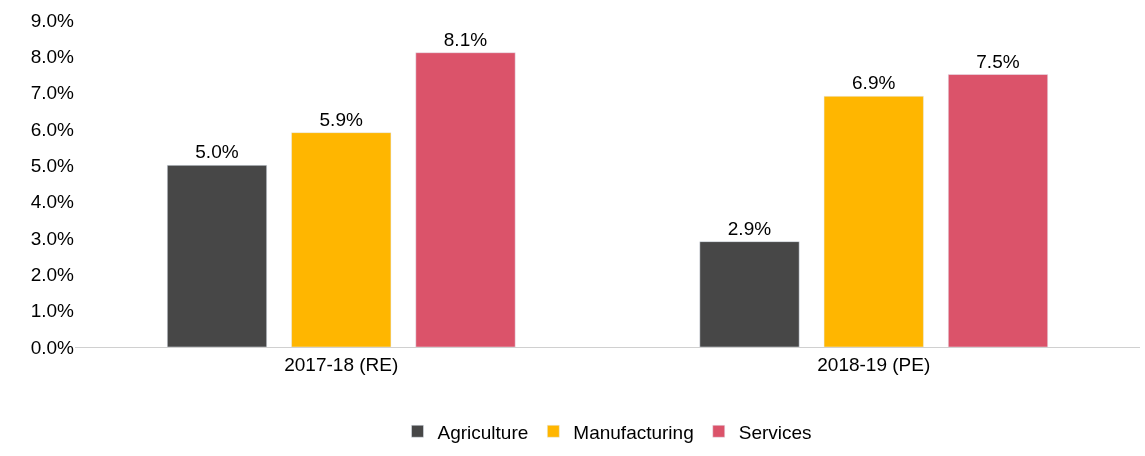 The height and width of the screenshot is (456, 1145). Describe the element at coordinates (874, 364) in the screenshot. I see `x-tick-label: 2018-19 (PE)` at that location.